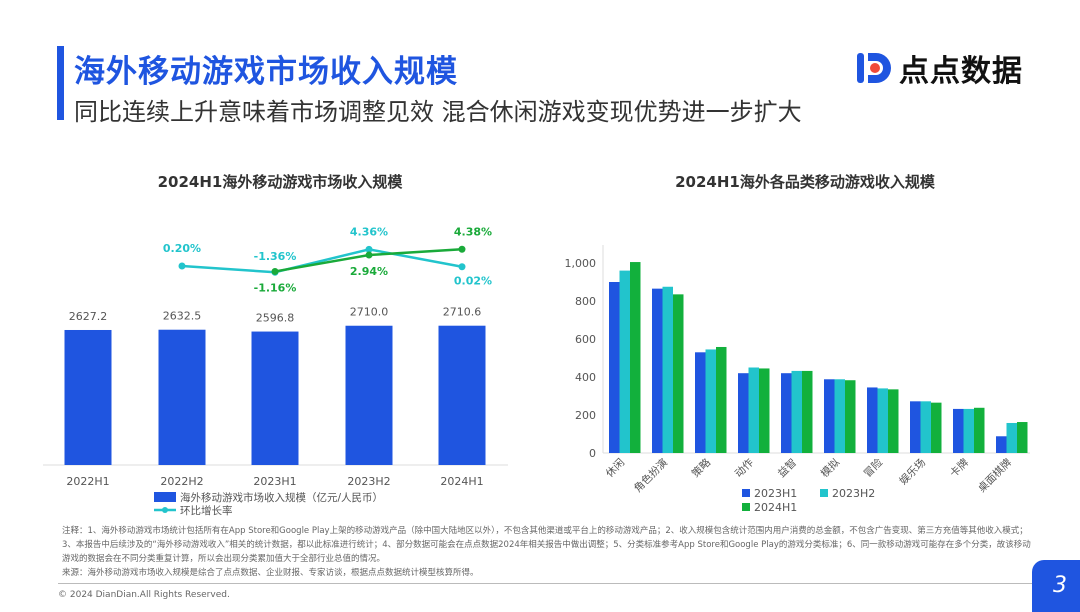 The width and height of the screenshot is (1080, 612). What do you see at coordinates (873, 468) in the screenshot?
I see `x-tick-label: 冒险` at bounding box center [873, 468].